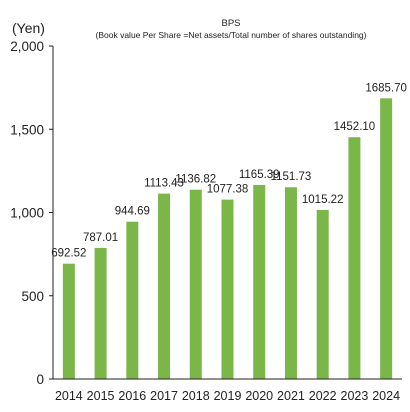 The image size is (410, 412). What do you see at coordinates (132, 300) in the screenshot?
I see `bar-2016` at bounding box center [132, 300].